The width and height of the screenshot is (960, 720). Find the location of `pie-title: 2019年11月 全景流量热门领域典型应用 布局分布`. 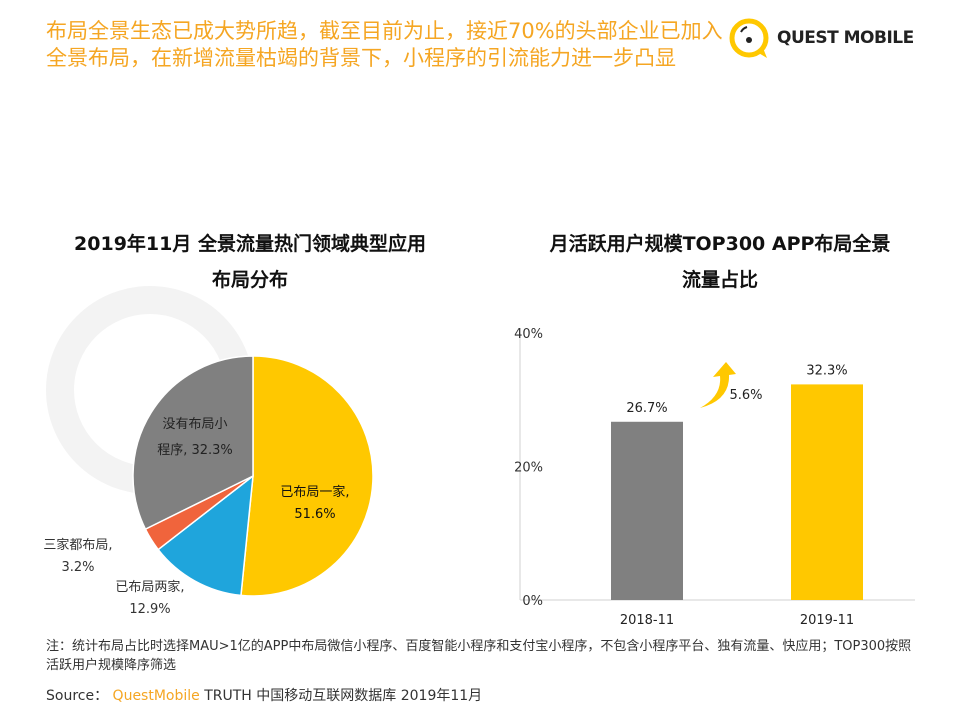

pie-title: 2019年11月 全景流量热门领域典型应用 布局分布 is located at coordinates (250, 262).